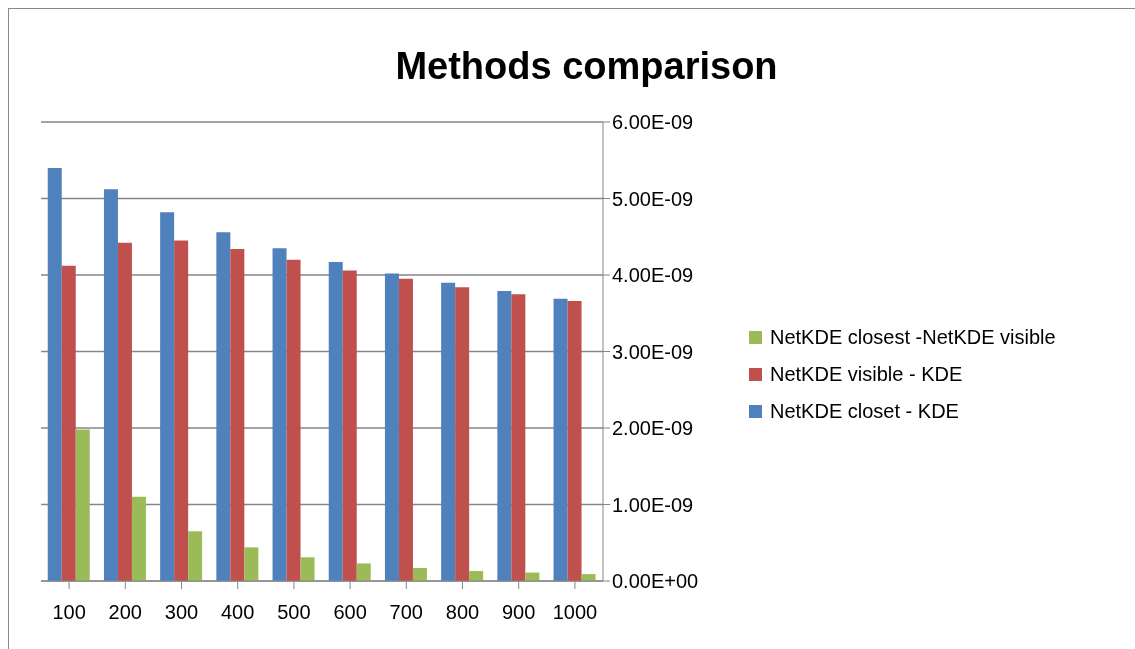 Image resolution: width=1135 pixels, height=649 pixels. Describe the element at coordinates (586, 66) in the screenshot. I see `chart-title: Methods comparison` at that location.